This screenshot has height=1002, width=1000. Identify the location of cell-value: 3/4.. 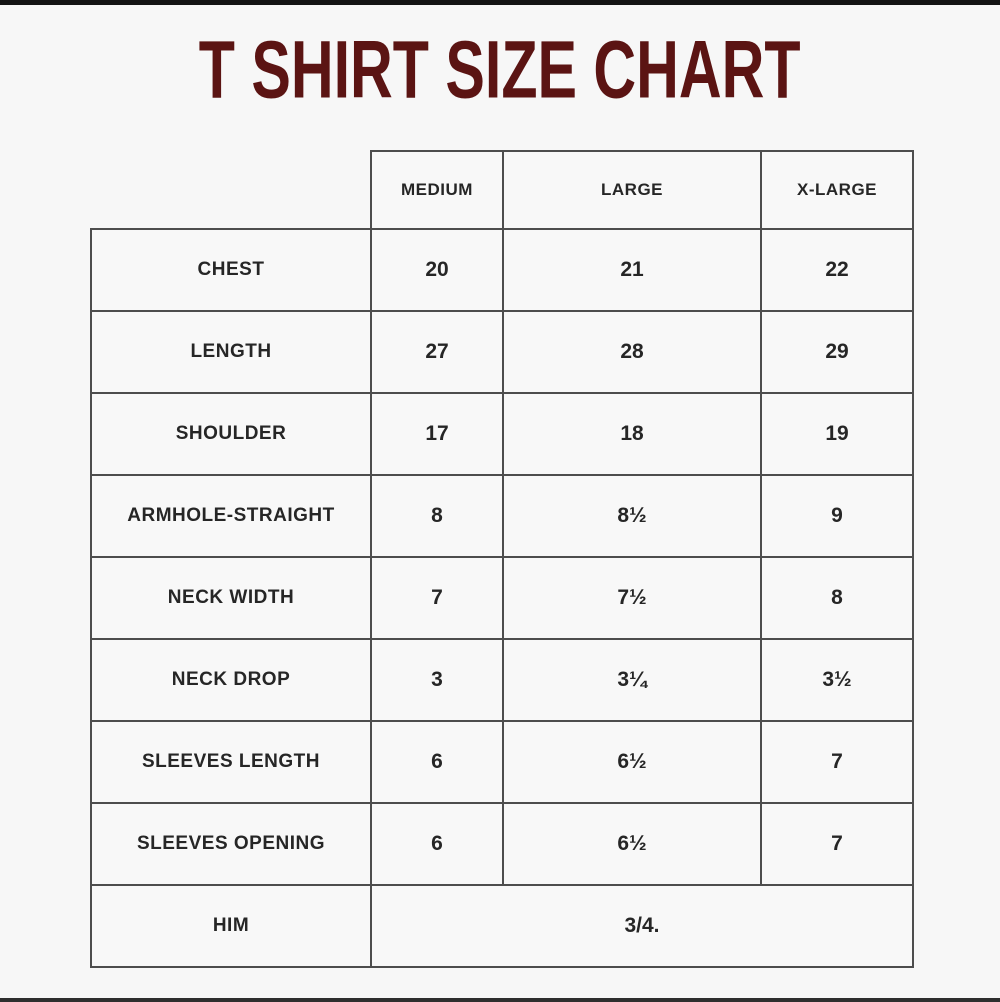
(642, 926).